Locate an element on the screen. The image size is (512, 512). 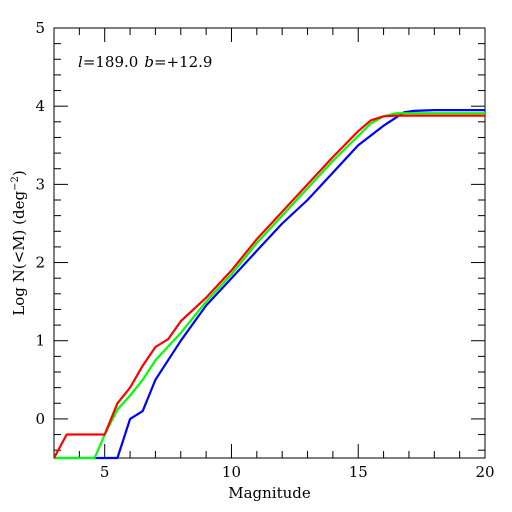
x-tick-label: 5 is located at coordinates (105, 472).